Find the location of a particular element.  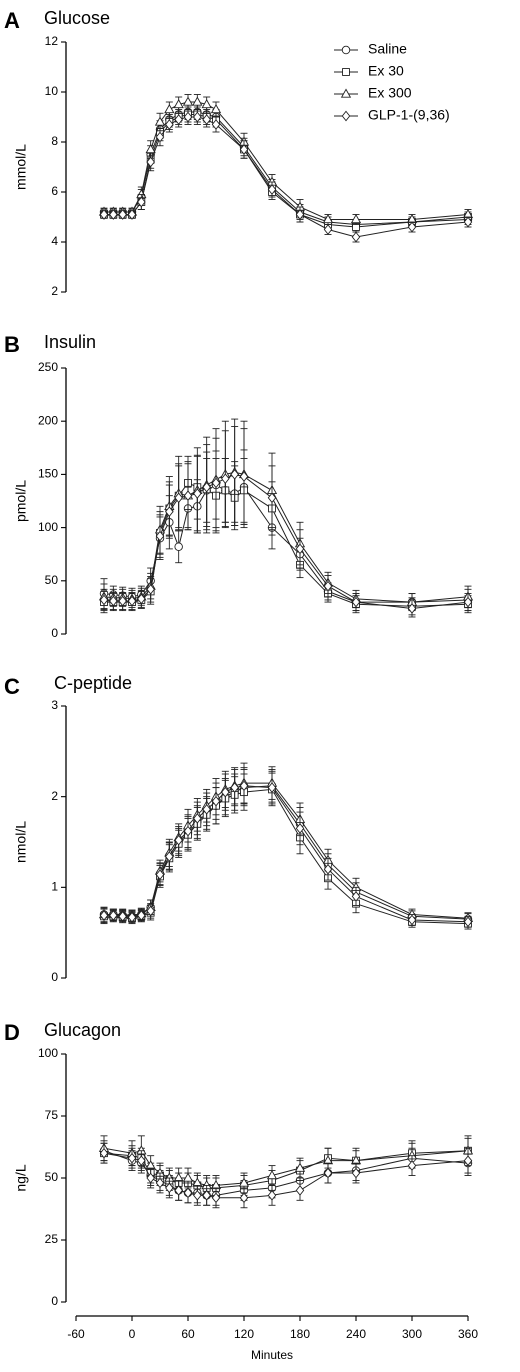

y-tick-label: 50 is located at coordinates (52, 580).